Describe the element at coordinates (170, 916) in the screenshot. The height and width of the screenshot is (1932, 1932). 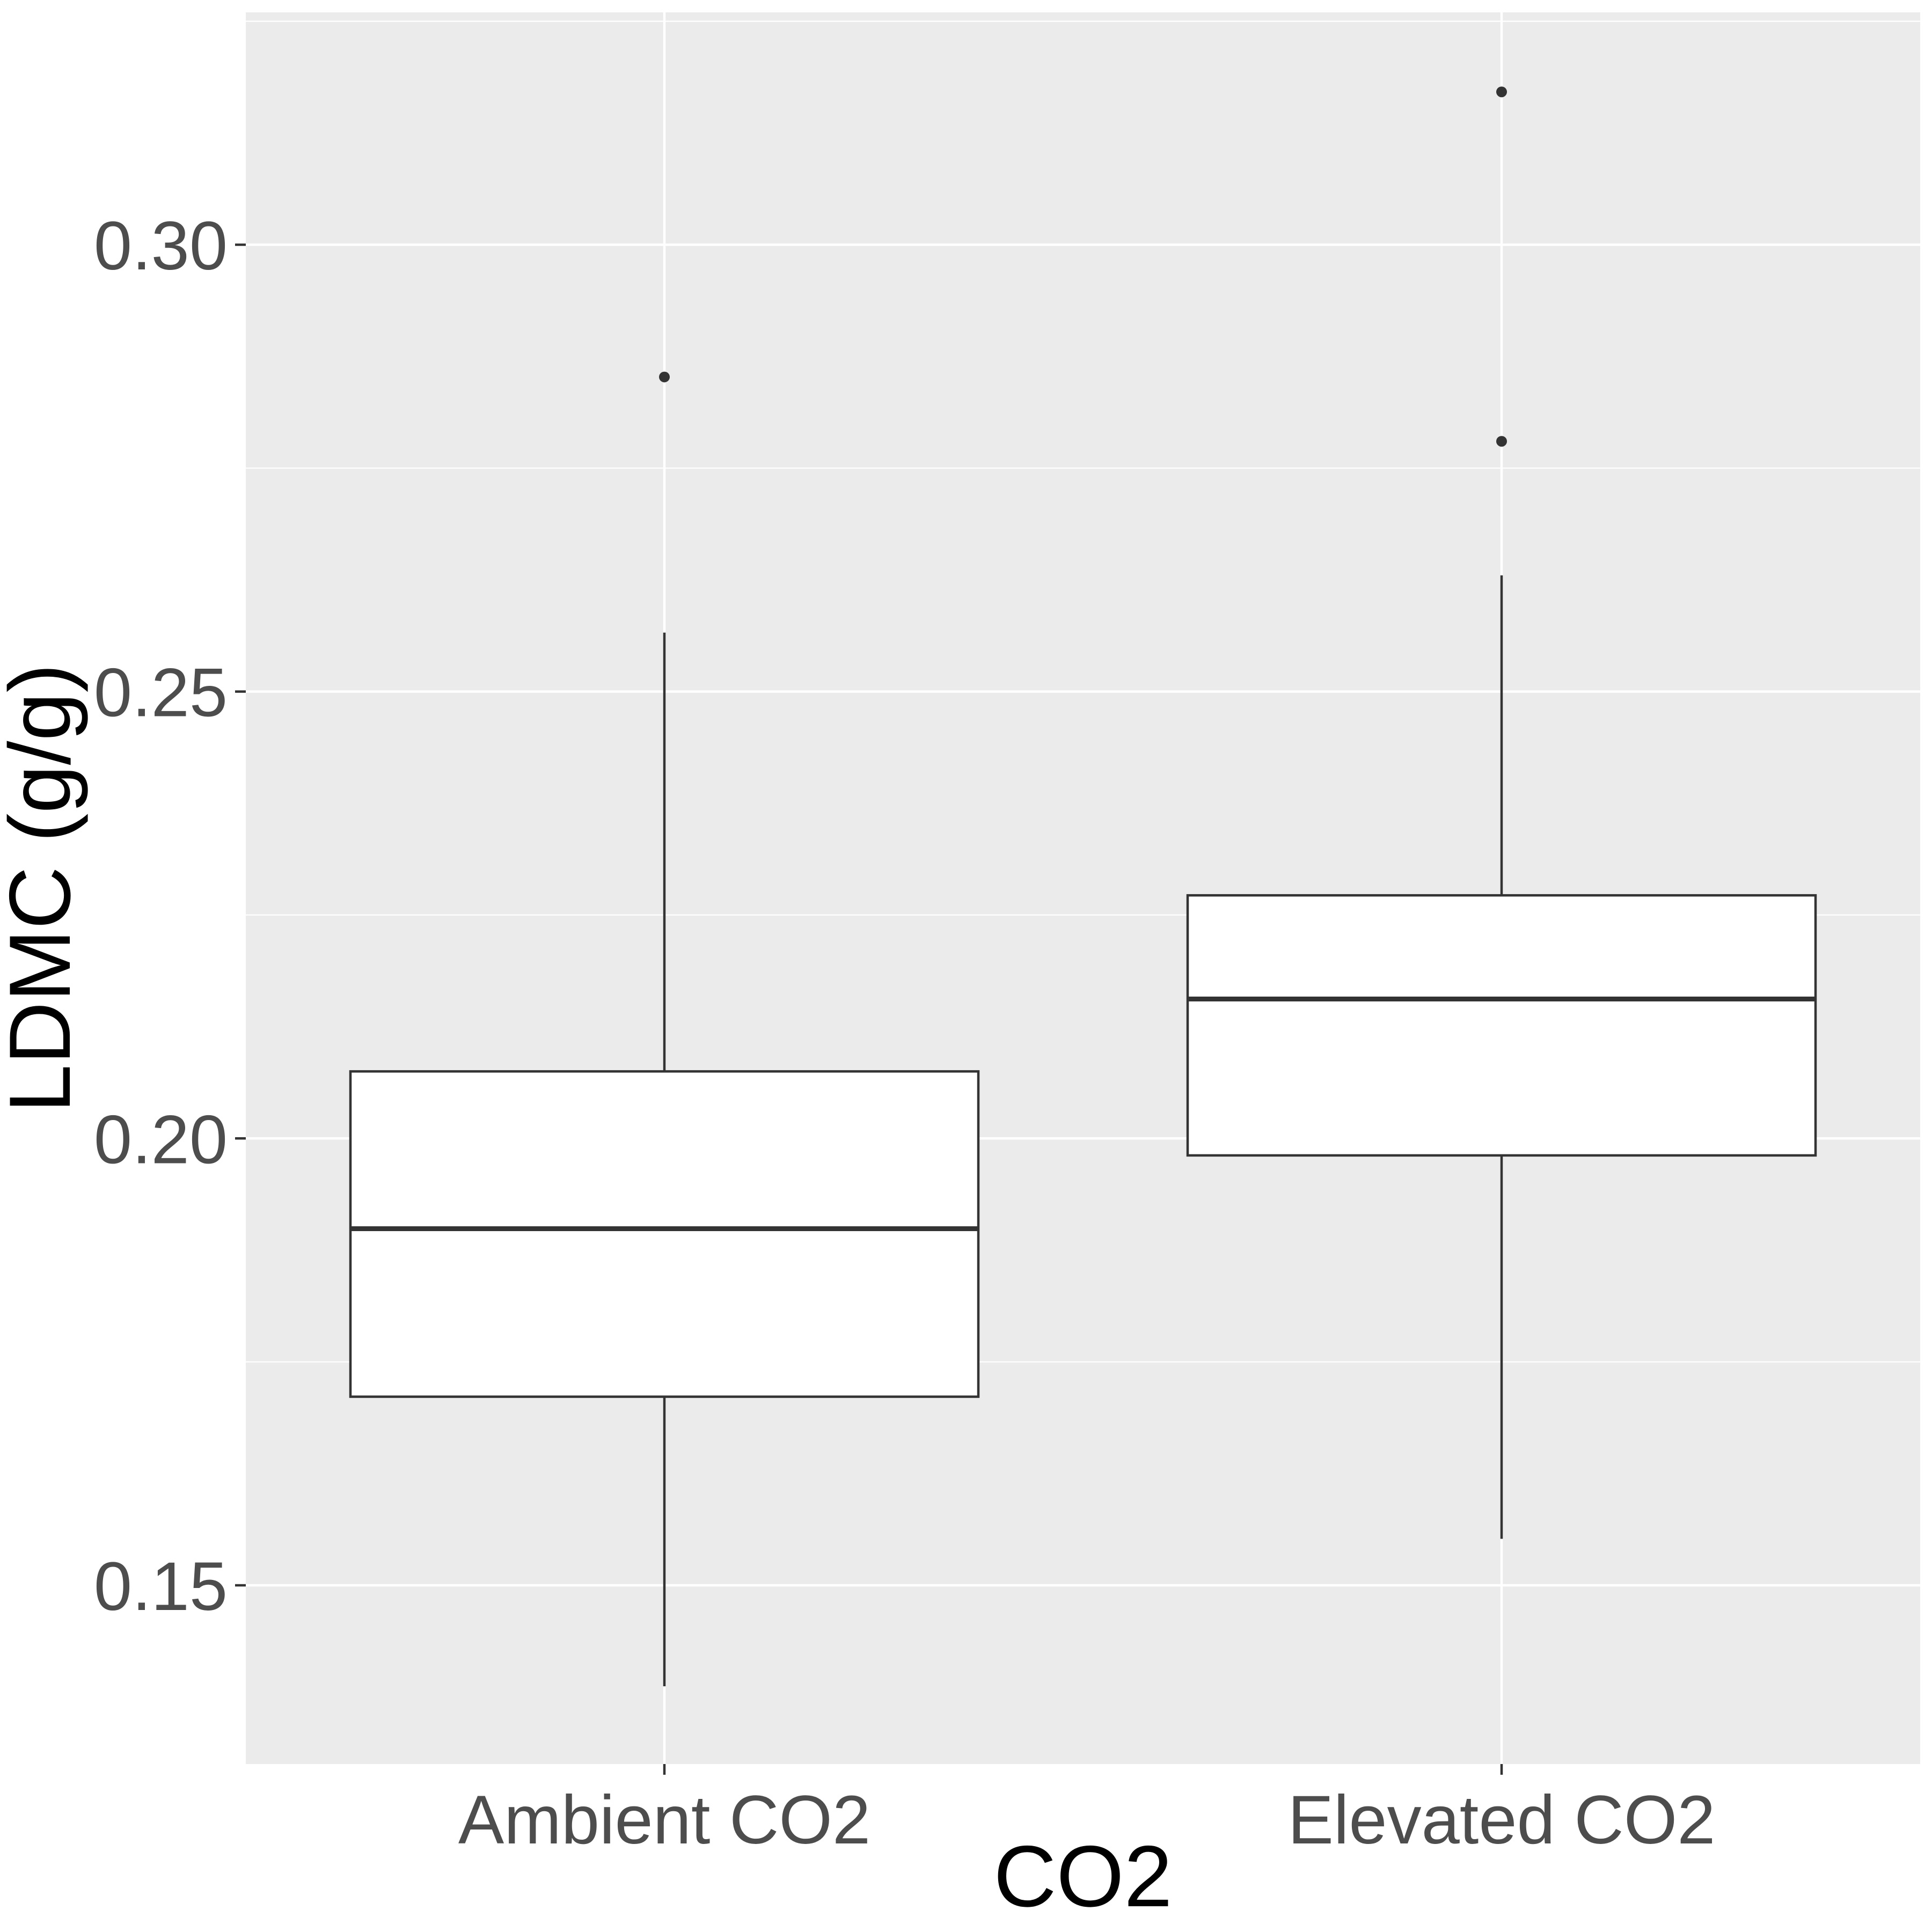
I see `y-axis: 0.15 0.20 0.25 0.30` at that location.